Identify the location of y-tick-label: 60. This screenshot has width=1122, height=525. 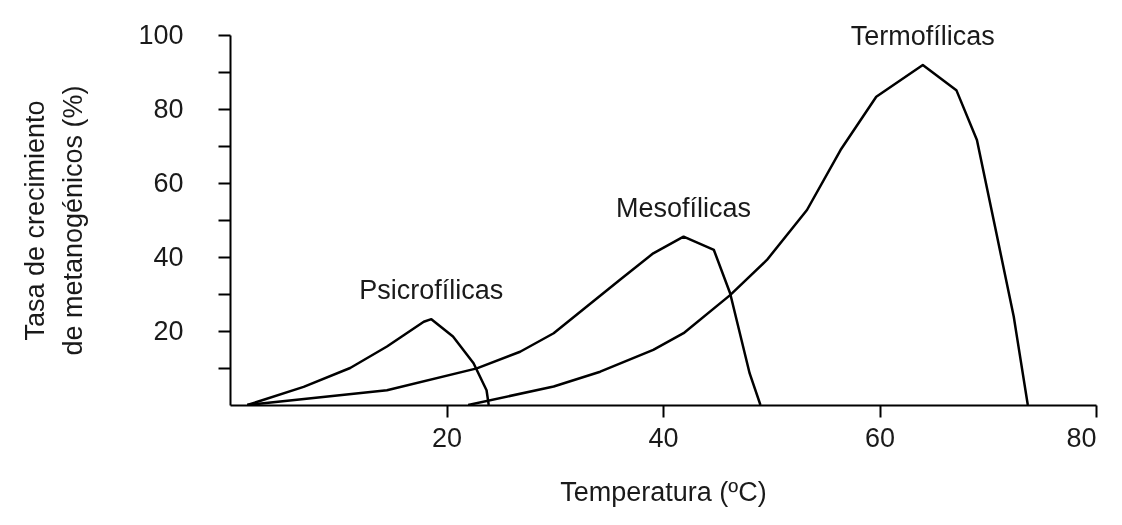
(168, 182).